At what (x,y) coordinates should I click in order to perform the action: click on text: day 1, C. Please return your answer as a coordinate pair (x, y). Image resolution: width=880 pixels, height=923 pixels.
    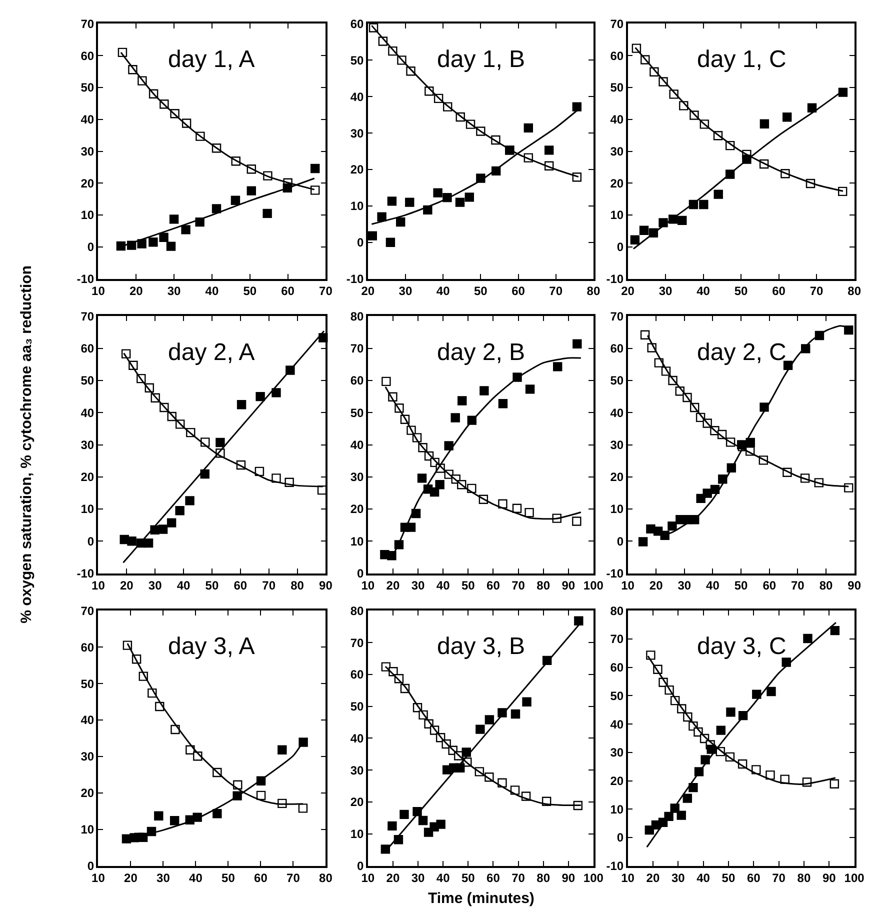
    Looking at the image, I should click on (741, 59).